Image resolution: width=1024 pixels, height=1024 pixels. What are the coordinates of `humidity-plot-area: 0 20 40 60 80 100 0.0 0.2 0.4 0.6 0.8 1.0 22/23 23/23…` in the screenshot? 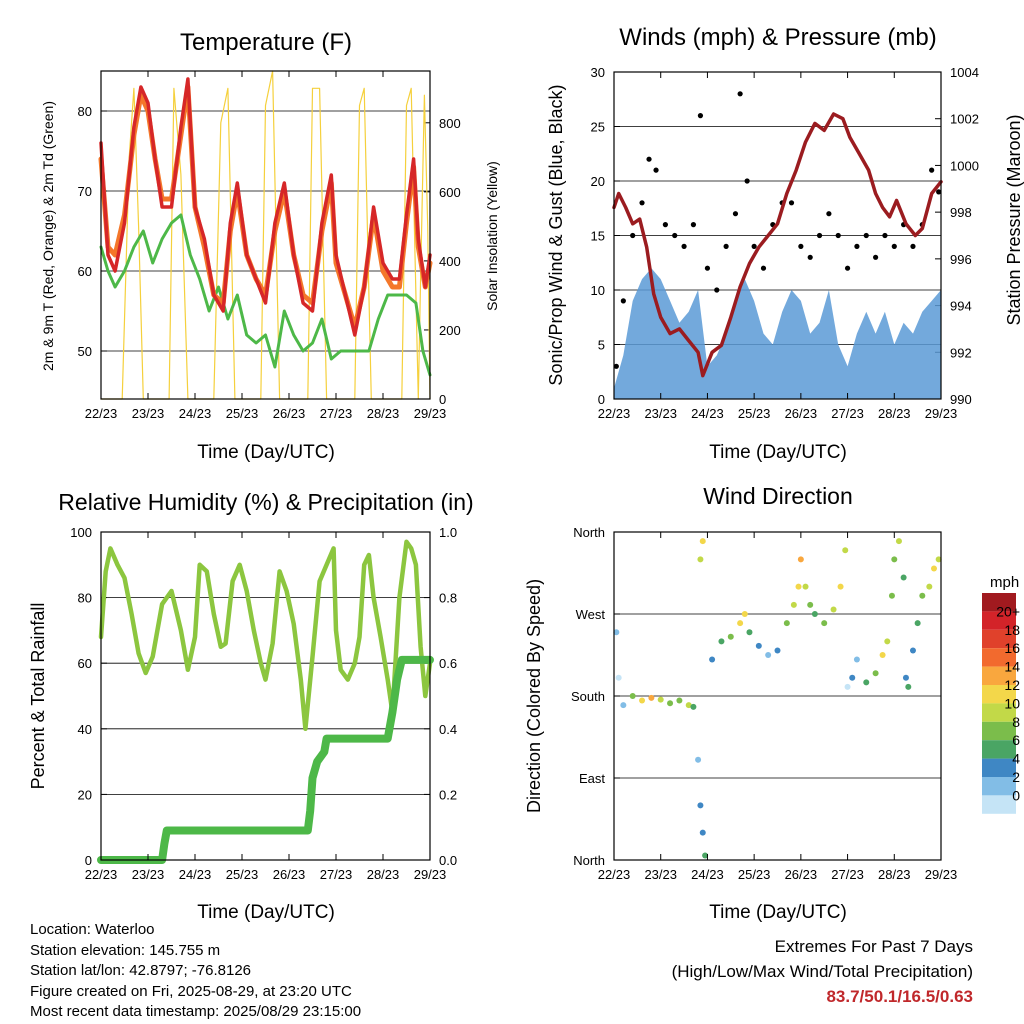 It's located at (263, 703).